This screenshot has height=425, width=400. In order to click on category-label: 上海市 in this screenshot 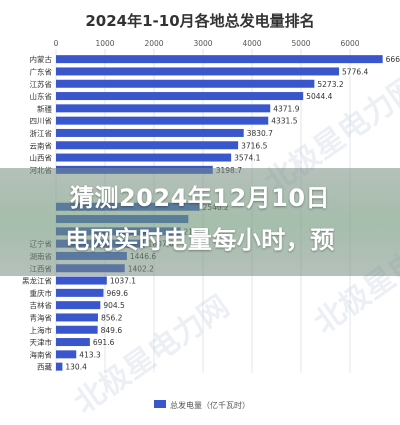, I will do `click(41, 330)`.